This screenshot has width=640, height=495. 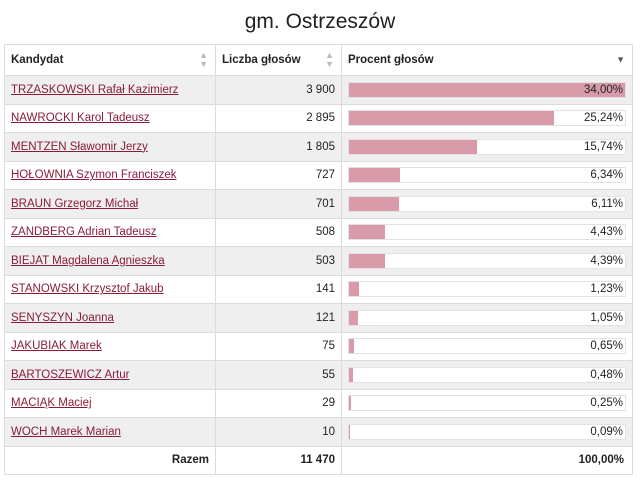 I want to click on votes-cell: 1 805, so click(x=278, y=147).